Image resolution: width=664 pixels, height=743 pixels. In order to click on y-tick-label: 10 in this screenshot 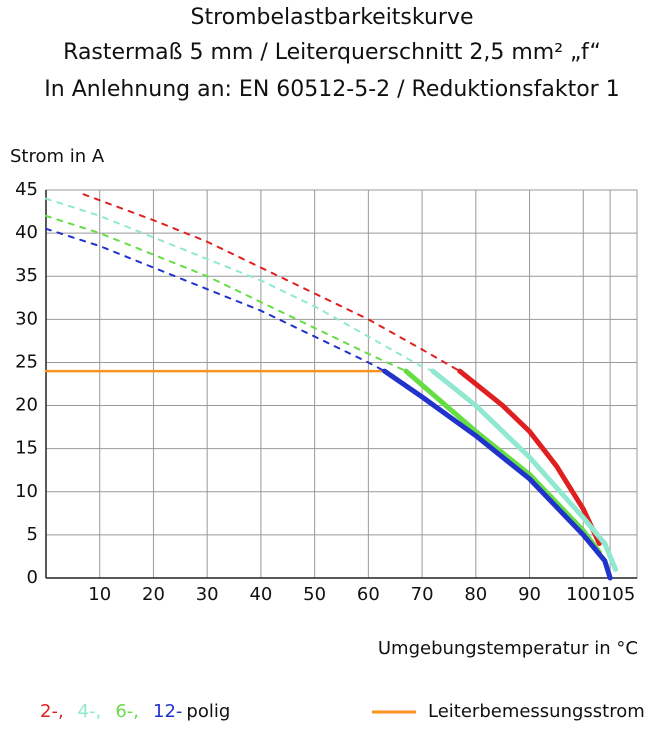, I will do `click(26, 491)`.